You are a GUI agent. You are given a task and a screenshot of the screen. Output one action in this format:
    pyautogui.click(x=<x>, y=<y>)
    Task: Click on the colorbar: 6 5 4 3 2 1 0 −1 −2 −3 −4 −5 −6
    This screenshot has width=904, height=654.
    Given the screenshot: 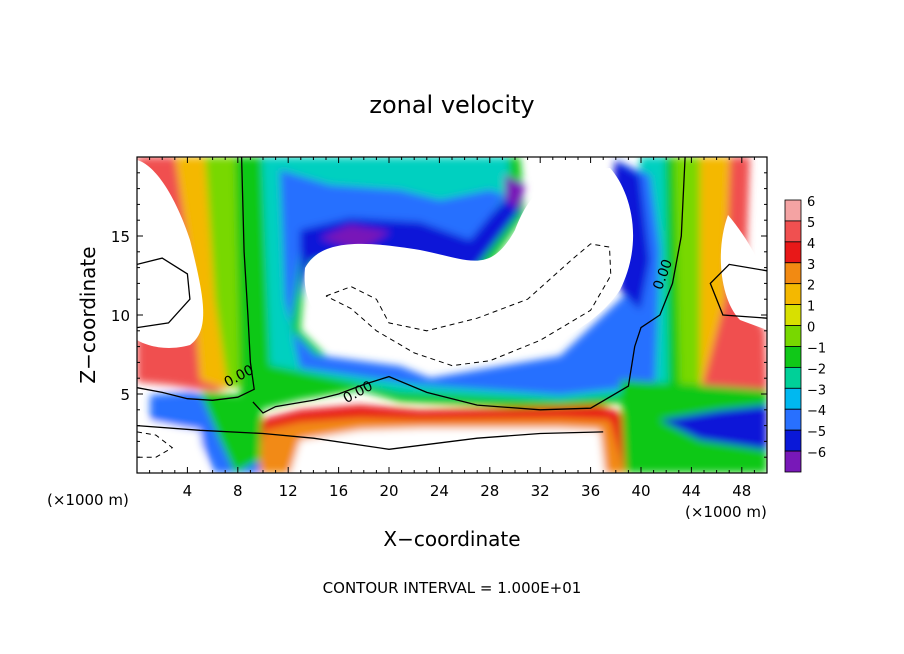 What is the action you would take?
    pyautogui.click(x=805, y=334)
    